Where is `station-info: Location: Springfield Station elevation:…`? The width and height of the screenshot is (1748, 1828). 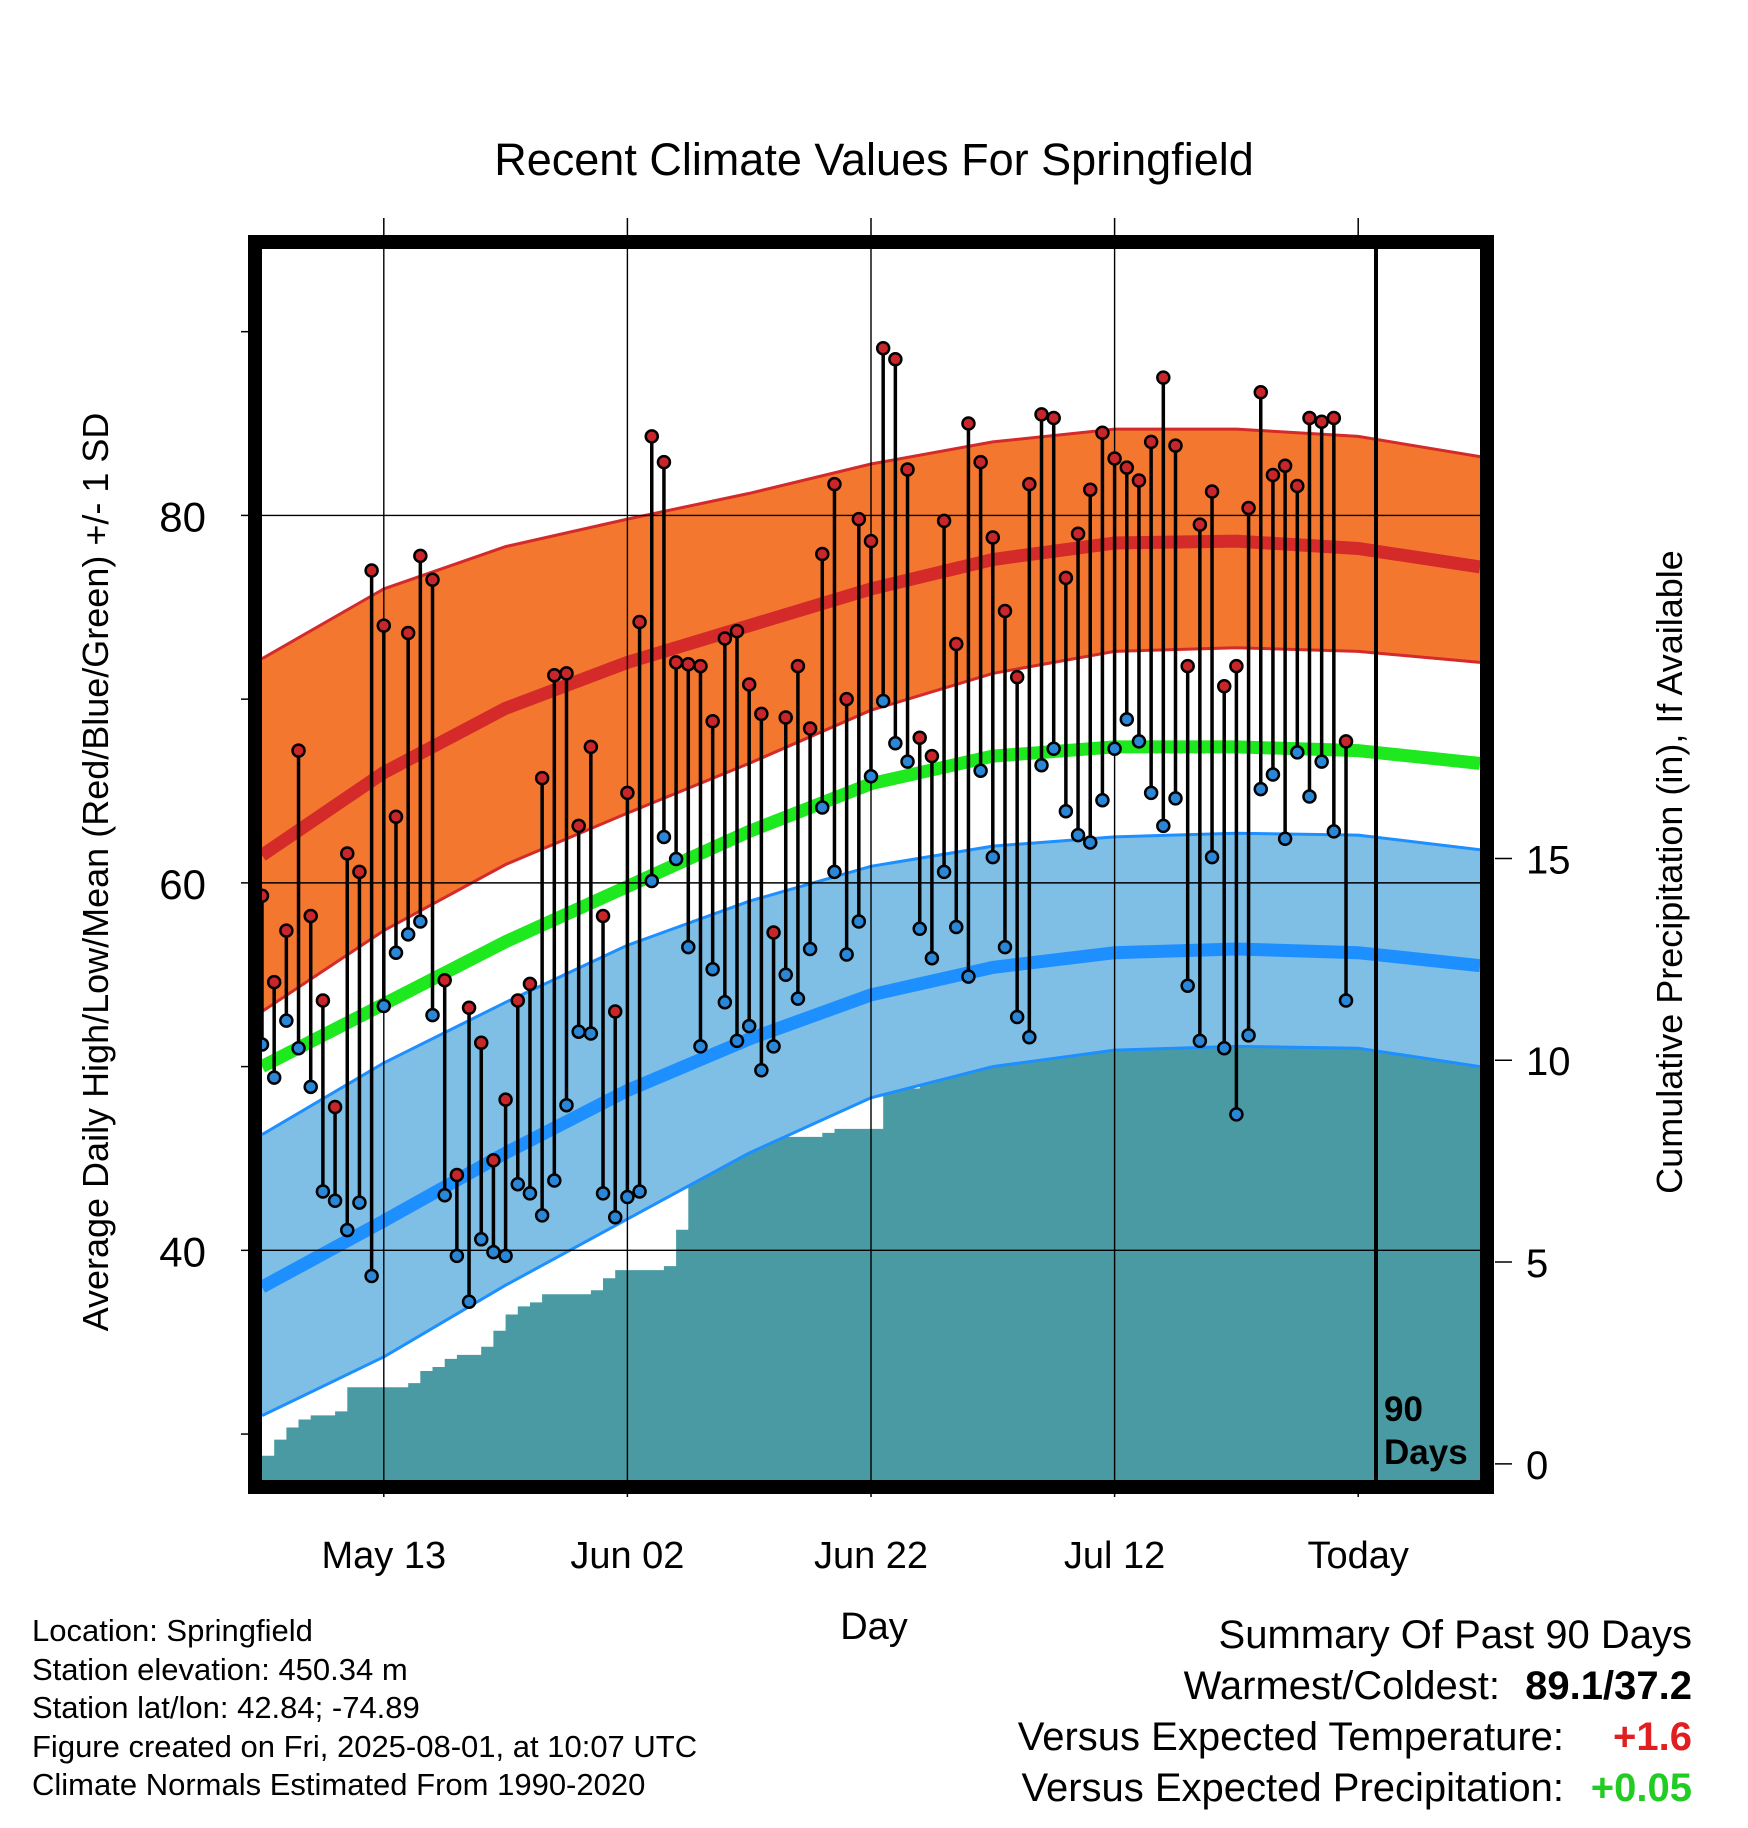 station-info: Location: Springfield Station elevation:… is located at coordinates (364, 1708).